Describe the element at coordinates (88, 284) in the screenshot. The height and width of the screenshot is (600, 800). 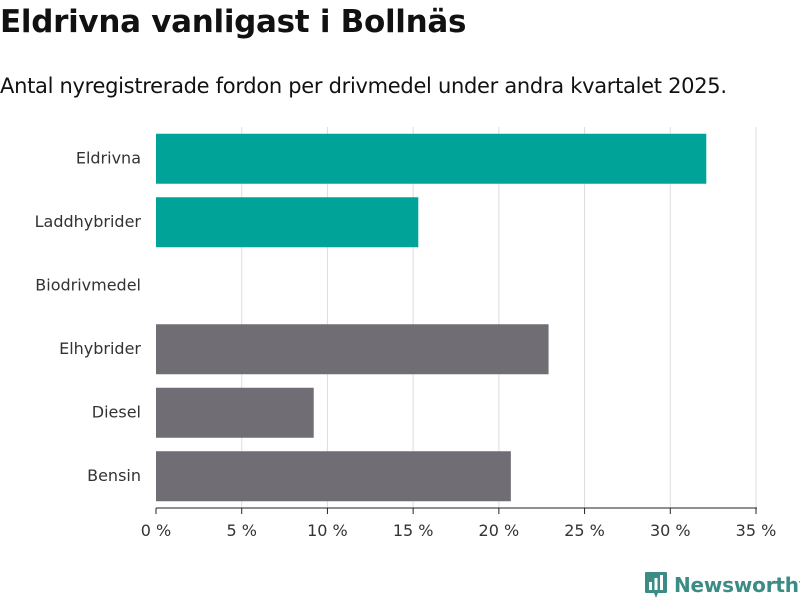
I see `category-label: Biodrivmedel` at that location.